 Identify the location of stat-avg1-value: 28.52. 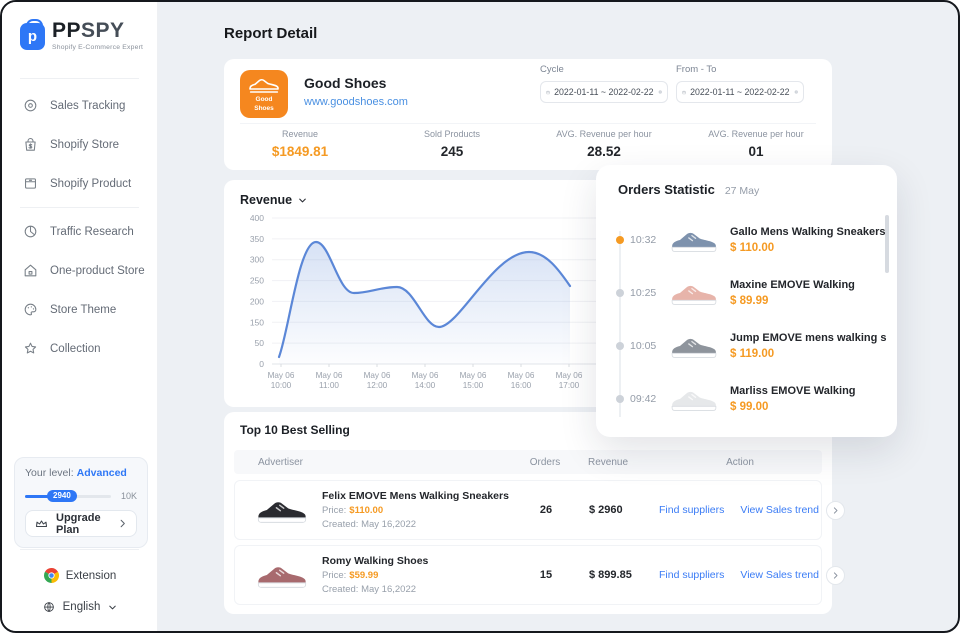
(604, 151).